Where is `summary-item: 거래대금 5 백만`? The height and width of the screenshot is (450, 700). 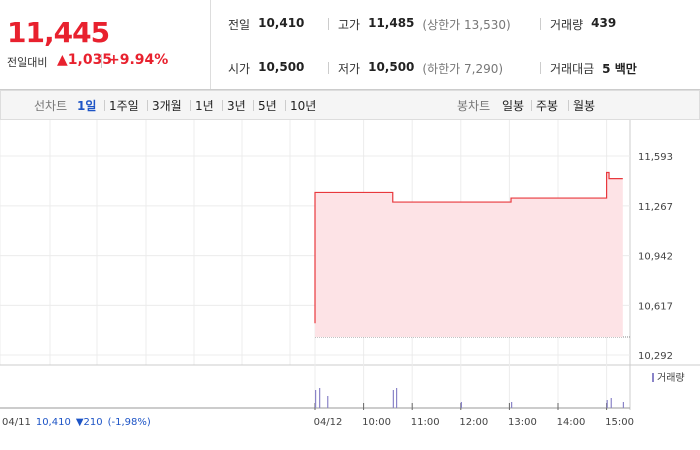
summary-item: 거래대금 5 백만 is located at coordinates (593, 68).